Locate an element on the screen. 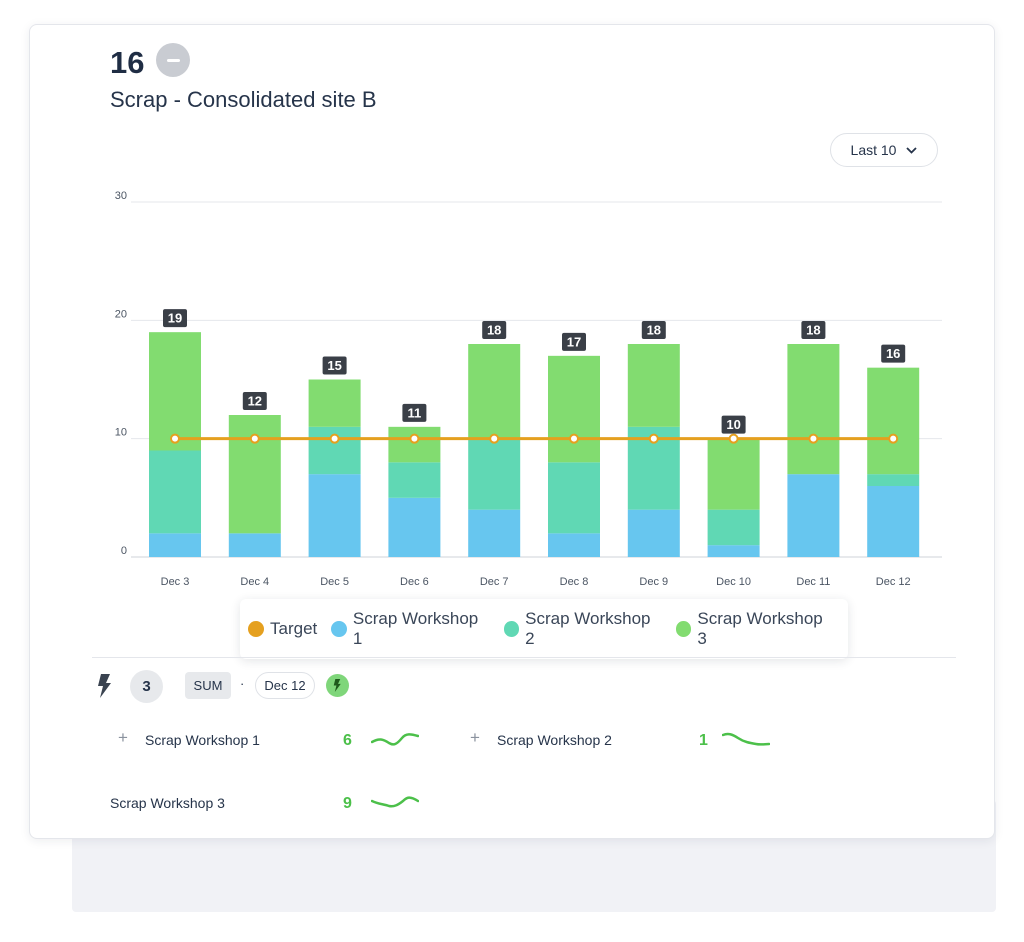  legend-label: Scrap Workshop 1 is located at coordinates (415, 628).